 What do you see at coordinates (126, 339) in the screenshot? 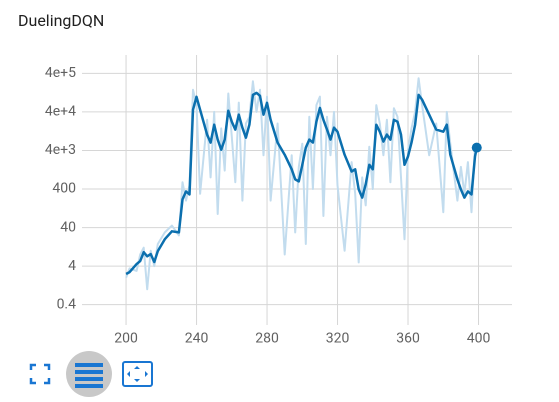
I see `x-tick-label: 200` at bounding box center [126, 339].